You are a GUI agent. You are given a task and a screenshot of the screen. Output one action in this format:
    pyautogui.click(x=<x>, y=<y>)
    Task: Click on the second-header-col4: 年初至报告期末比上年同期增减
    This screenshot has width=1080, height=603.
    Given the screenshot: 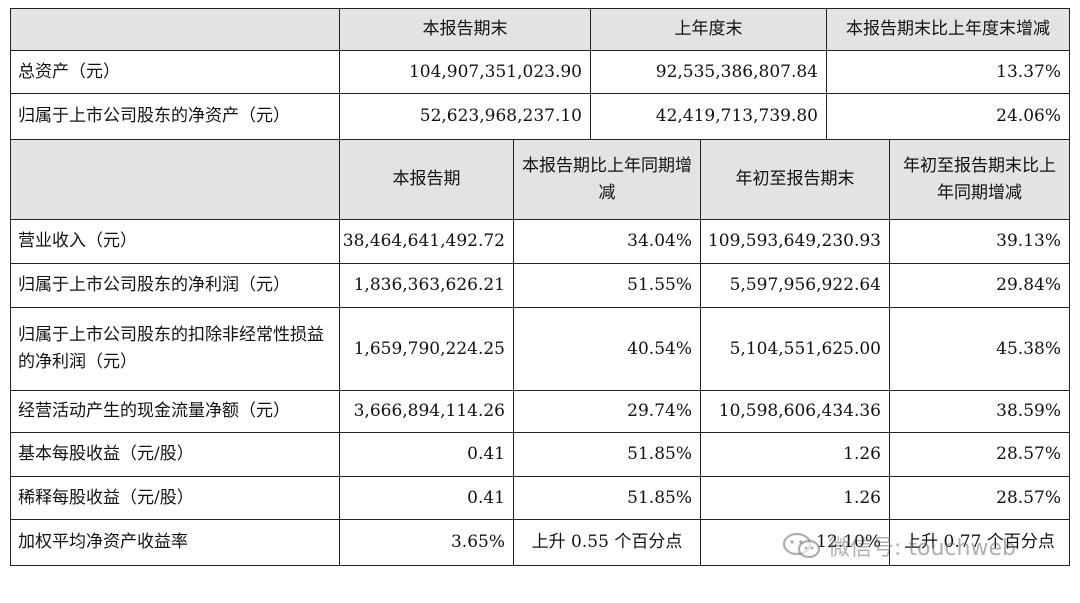 What is the action you would take?
    pyautogui.click(x=980, y=180)
    